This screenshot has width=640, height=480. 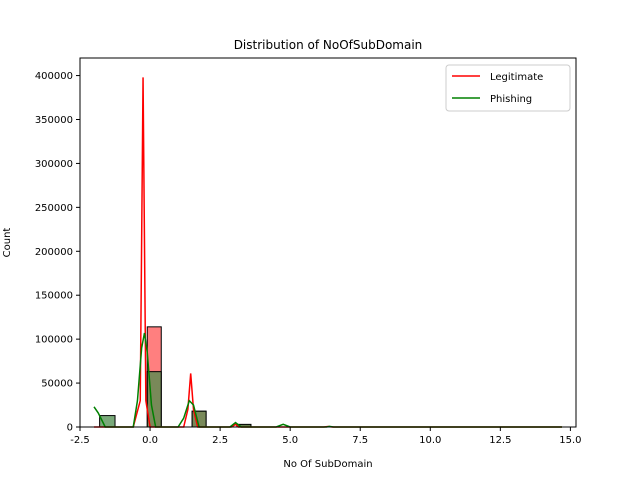 What do you see at coordinates (54, 340) in the screenshot?
I see `y-tick-label: 100000` at bounding box center [54, 340].